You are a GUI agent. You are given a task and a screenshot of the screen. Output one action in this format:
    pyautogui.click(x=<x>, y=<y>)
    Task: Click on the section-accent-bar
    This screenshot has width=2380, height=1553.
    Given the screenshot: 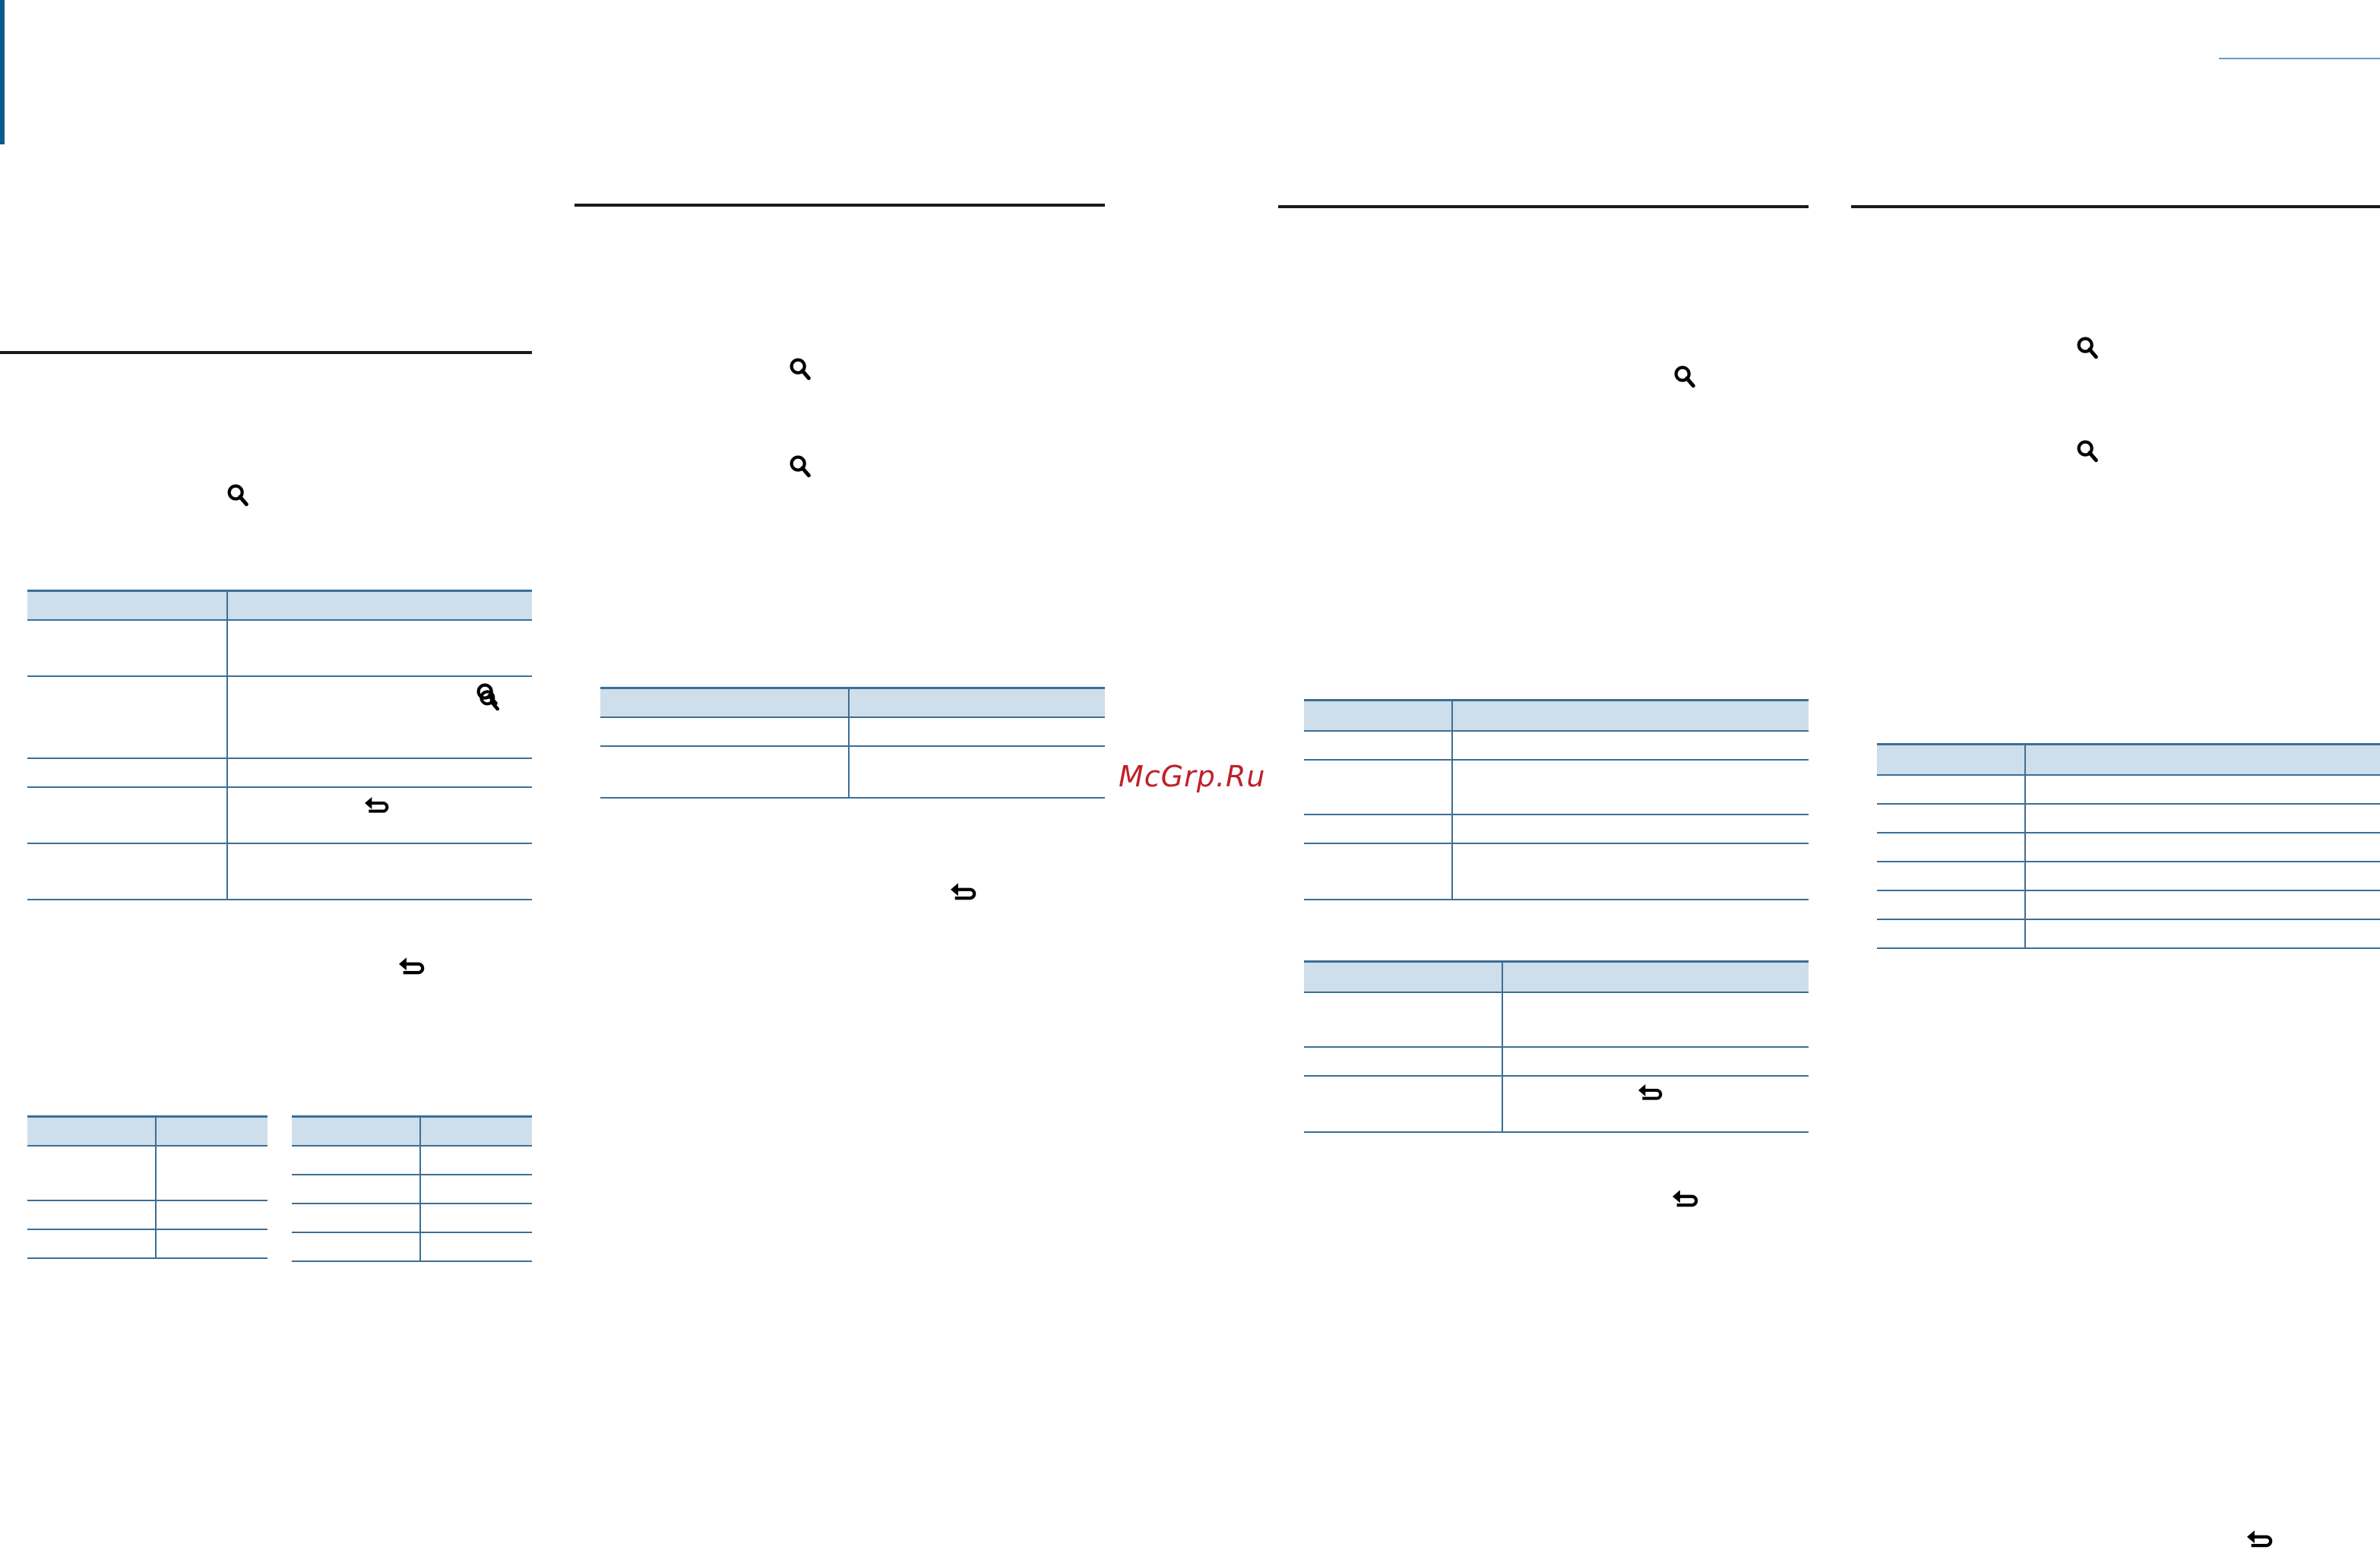 What is the action you would take?
    pyautogui.click(x=2, y=72)
    